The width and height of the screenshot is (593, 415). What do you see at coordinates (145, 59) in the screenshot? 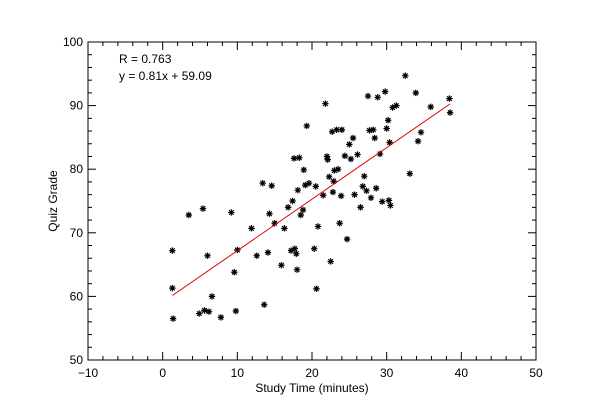
I see `annotation-r-value: R = 0.763` at bounding box center [145, 59].